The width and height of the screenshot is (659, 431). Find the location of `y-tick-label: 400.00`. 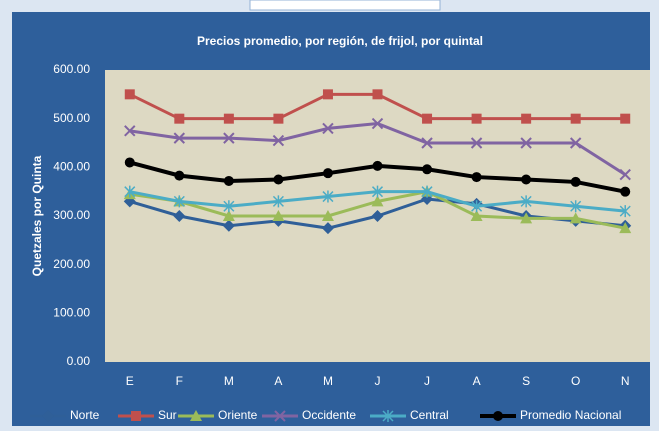

y-tick-label: 400.00 is located at coordinates (71, 167).